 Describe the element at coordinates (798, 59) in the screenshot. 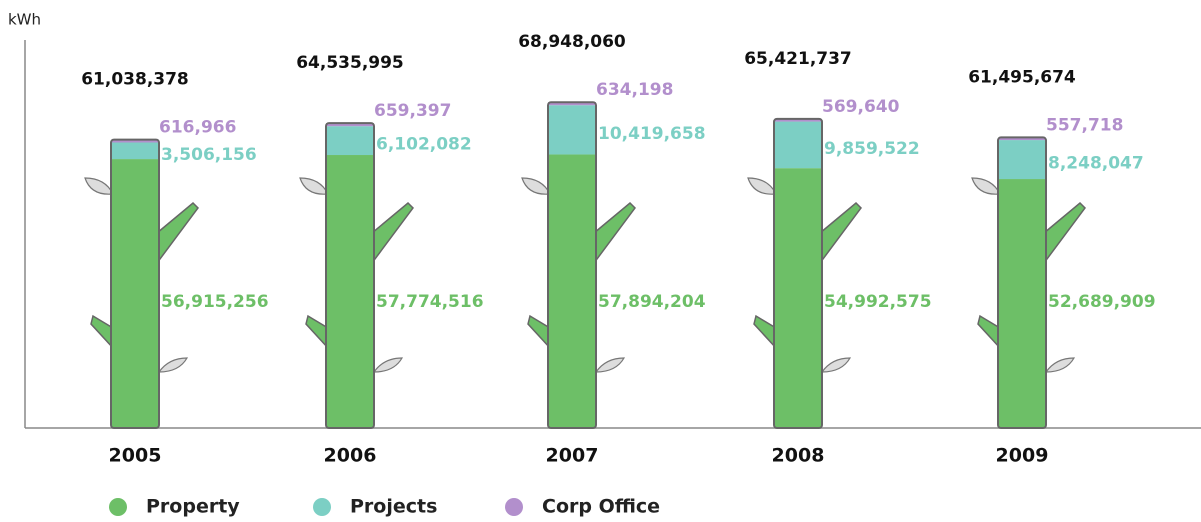

I see `total-label: 65,421,737` at that location.